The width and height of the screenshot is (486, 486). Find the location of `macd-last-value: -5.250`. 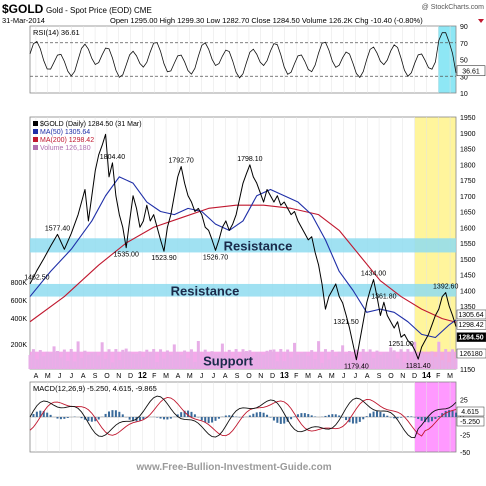

macd-last-value: -5.250 is located at coordinates (470, 422).